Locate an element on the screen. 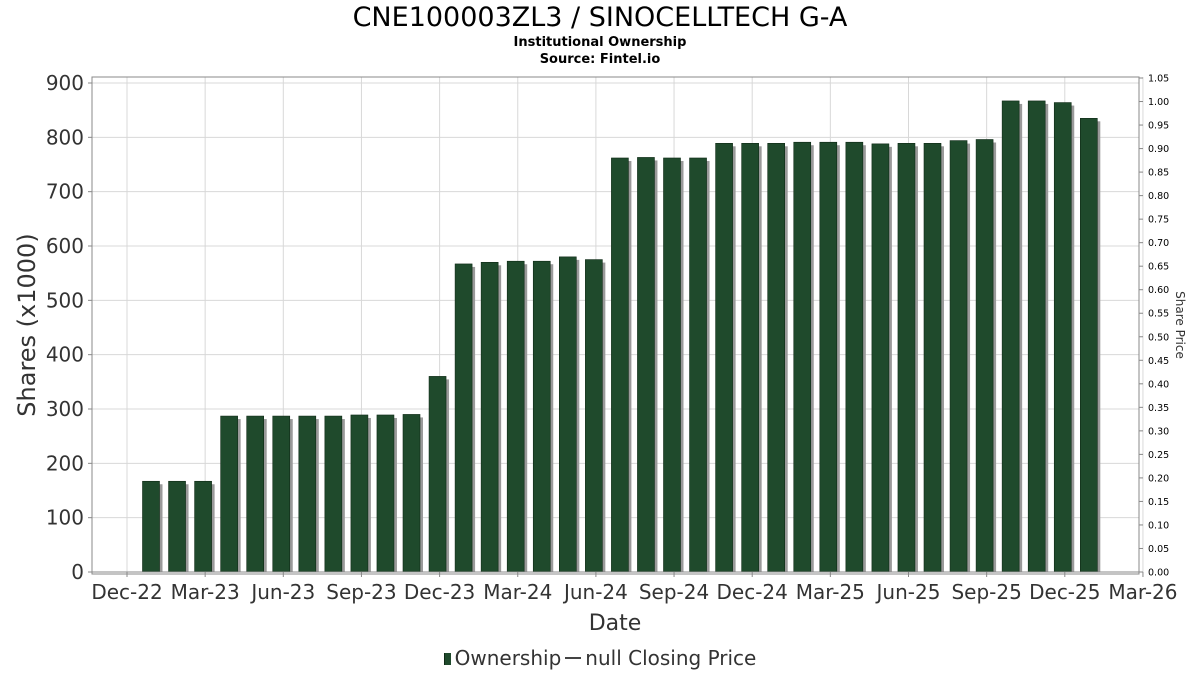 The image size is (1200, 675). x-tick-label: Sep-23 is located at coordinates (361, 592).